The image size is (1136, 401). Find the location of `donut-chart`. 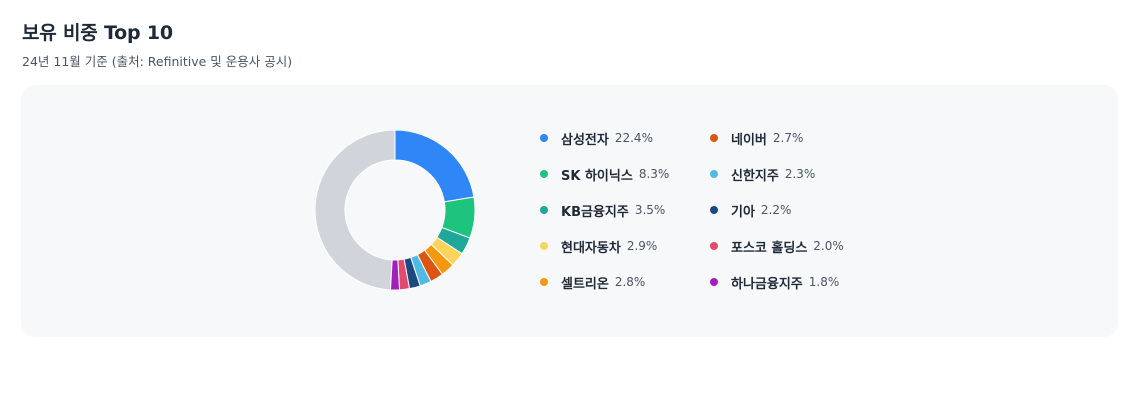

donut-chart is located at coordinates (395, 210).